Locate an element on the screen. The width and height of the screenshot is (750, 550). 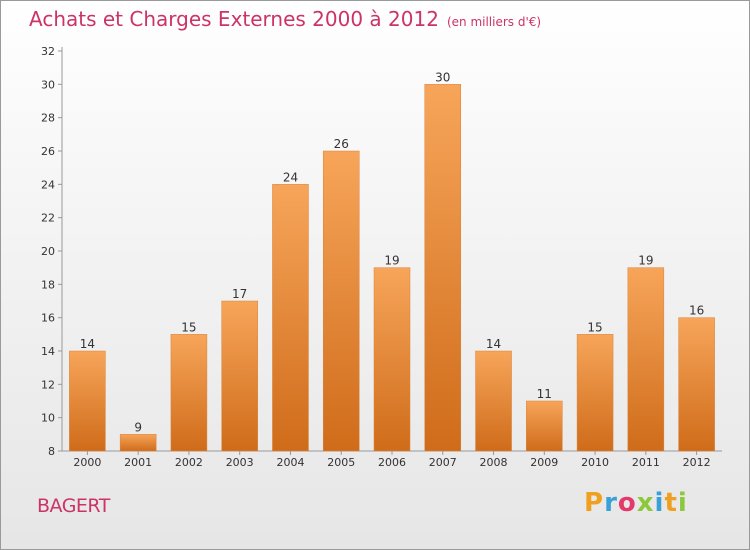
y-tick-label: 12 is located at coordinates (48, 384).